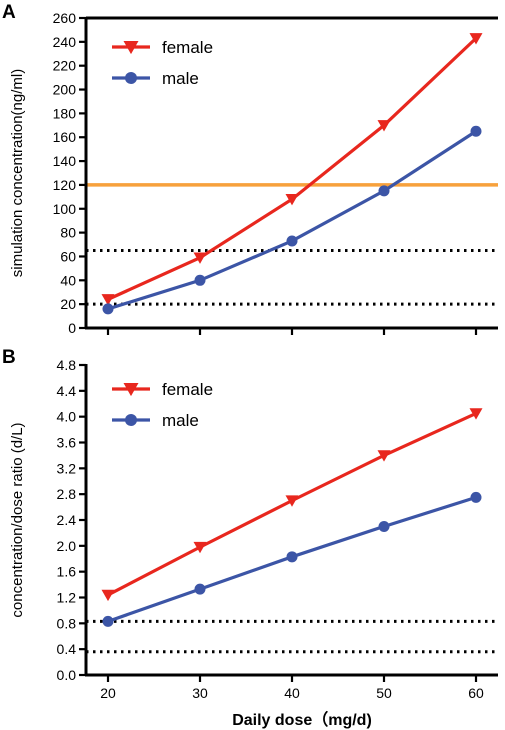 Image resolution: width=505 pixels, height=730 pixels. I want to click on y-tick-label: 120, so click(65, 185).